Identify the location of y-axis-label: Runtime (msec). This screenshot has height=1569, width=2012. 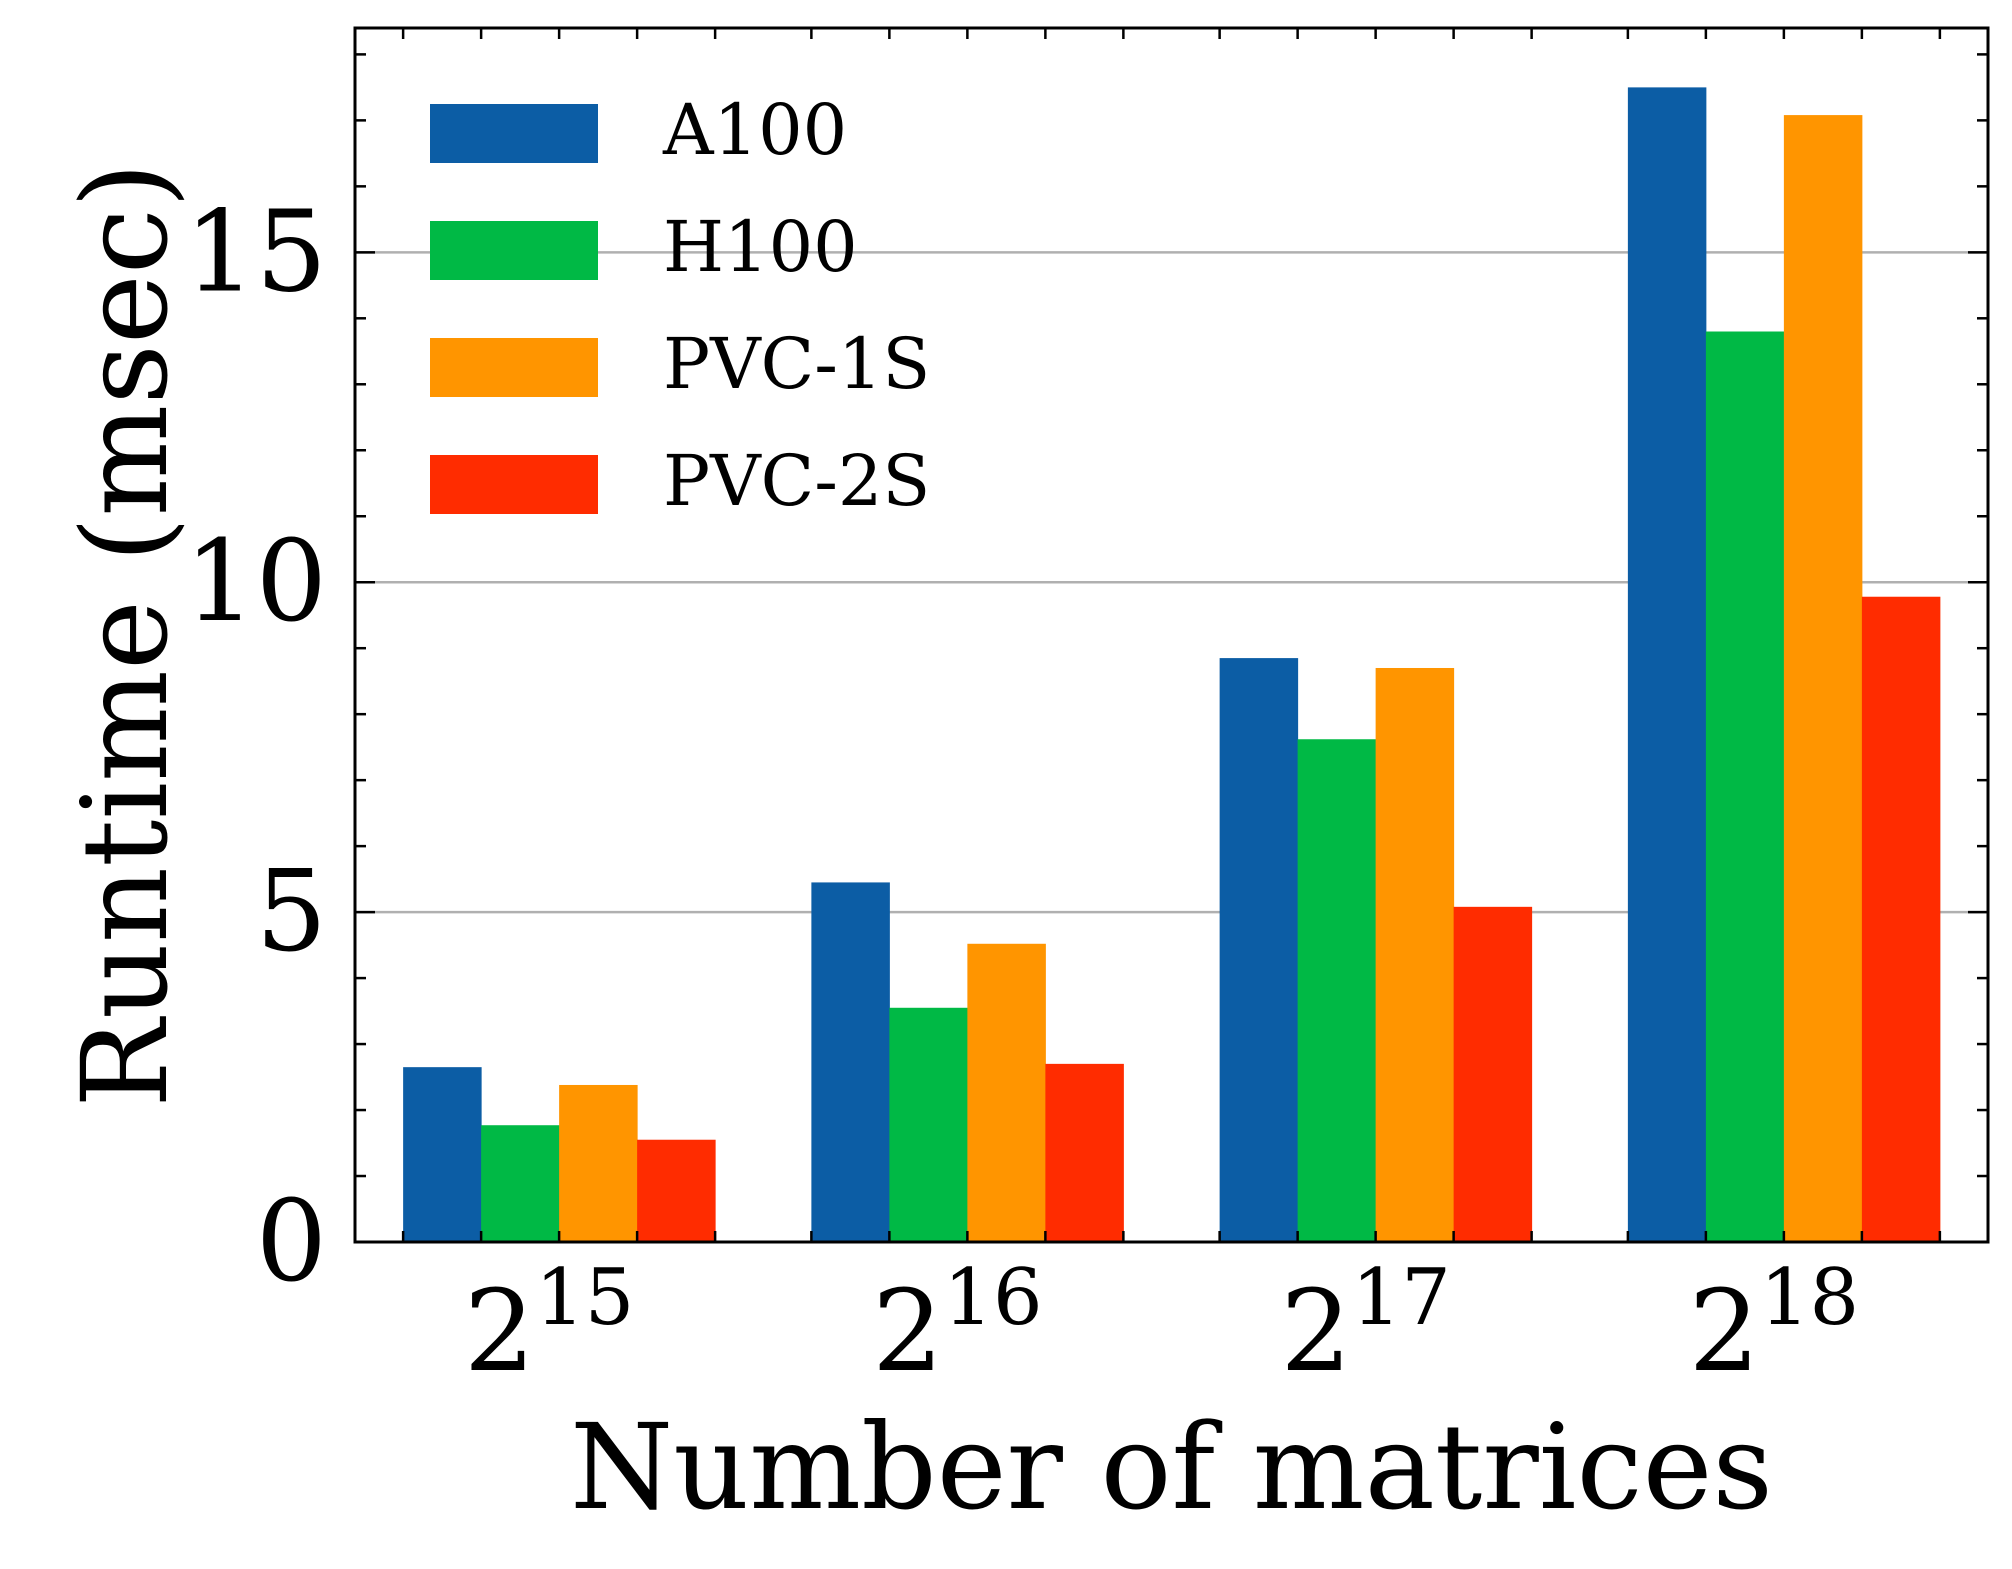
(125, 635).